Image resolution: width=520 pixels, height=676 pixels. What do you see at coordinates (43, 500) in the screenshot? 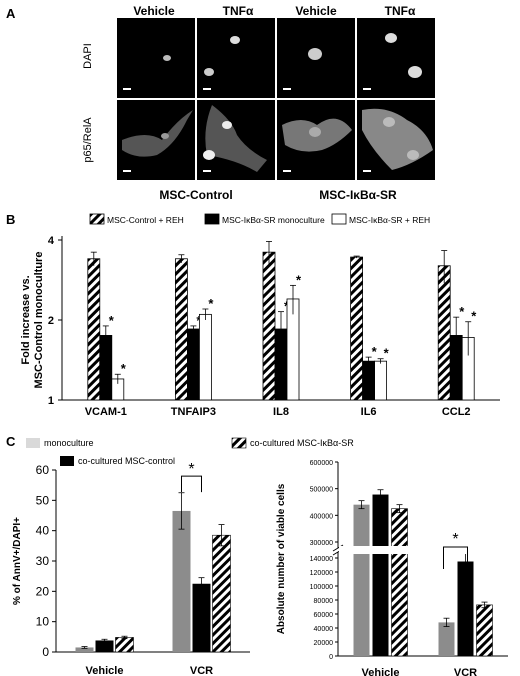
I see `c-left-y-tick-label: 50` at bounding box center [43, 500].